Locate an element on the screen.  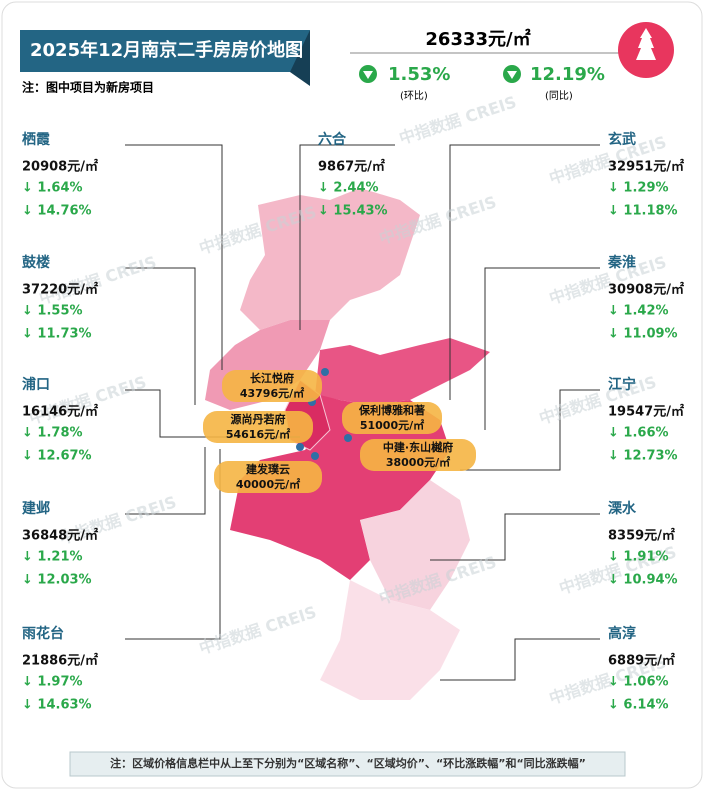
district-yoy: ↓ 12.03% is located at coordinates (57, 580).